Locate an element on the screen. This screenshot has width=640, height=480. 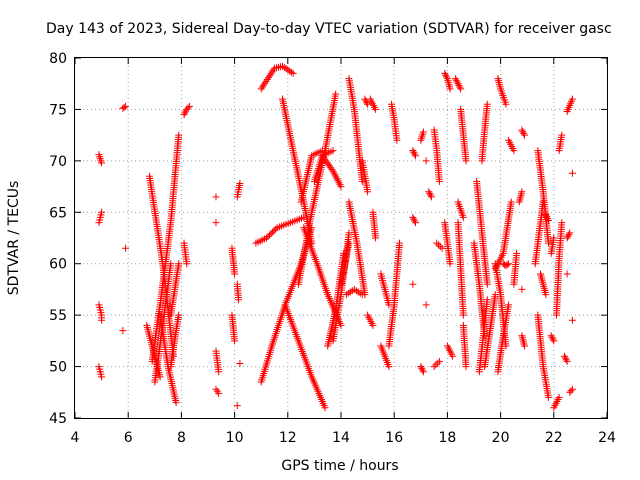
y-tick-label: 70 is located at coordinates (58, 162).